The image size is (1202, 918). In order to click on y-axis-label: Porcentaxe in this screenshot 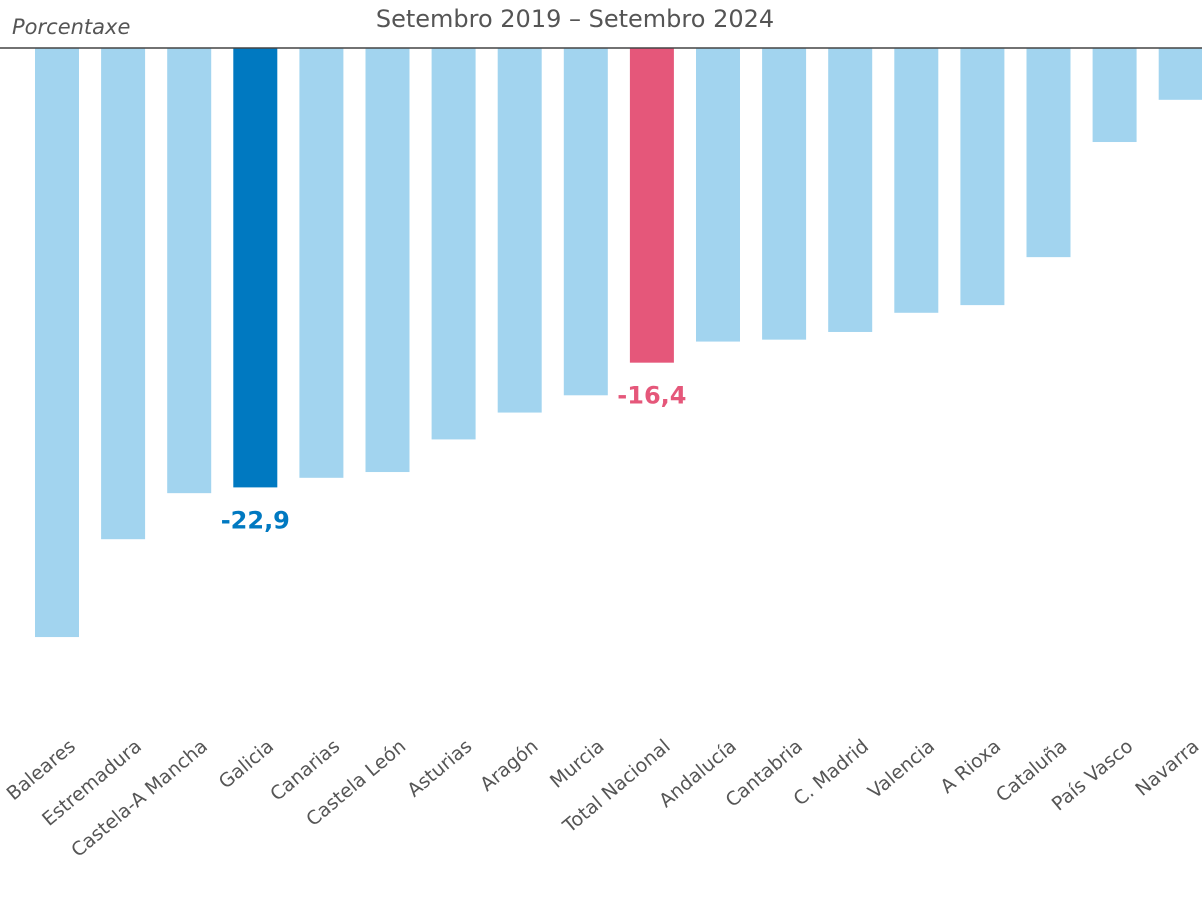, I will do `click(71, 27)`.